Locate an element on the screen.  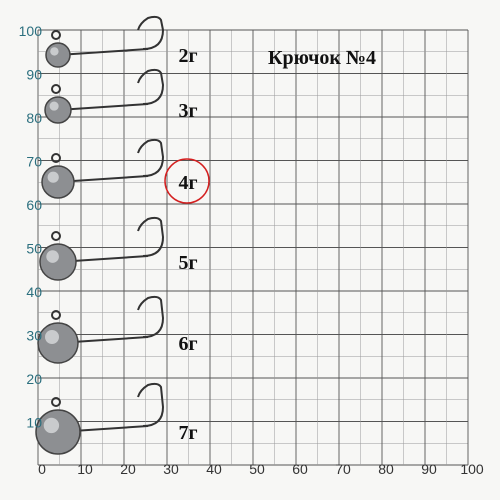
weight-label: 2г is located at coordinates (187, 56).